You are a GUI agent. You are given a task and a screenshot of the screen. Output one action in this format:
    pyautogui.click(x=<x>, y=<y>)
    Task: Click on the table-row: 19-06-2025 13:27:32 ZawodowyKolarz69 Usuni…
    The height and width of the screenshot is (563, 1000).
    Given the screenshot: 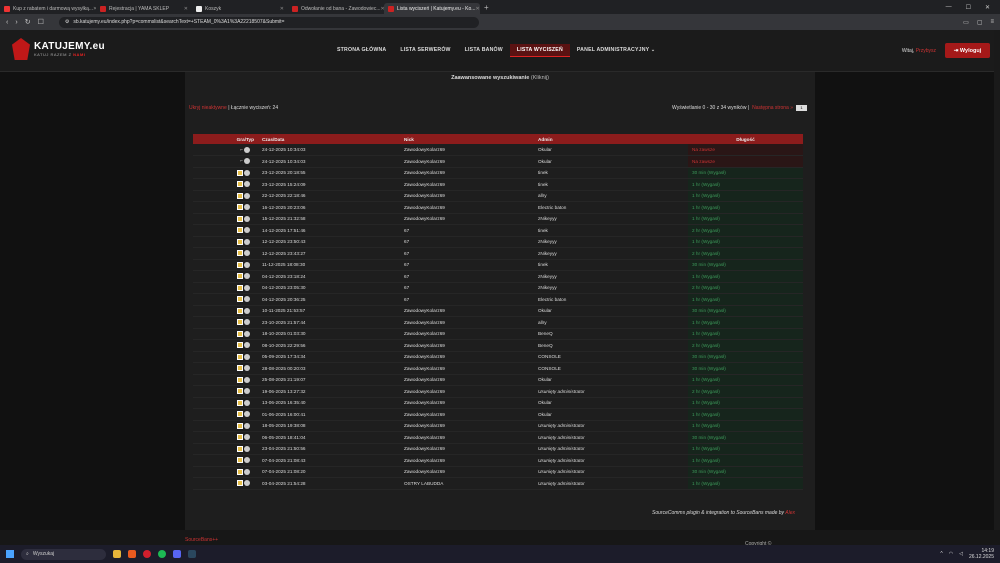 What is the action you would take?
    pyautogui.click(x=498, y=391)
    